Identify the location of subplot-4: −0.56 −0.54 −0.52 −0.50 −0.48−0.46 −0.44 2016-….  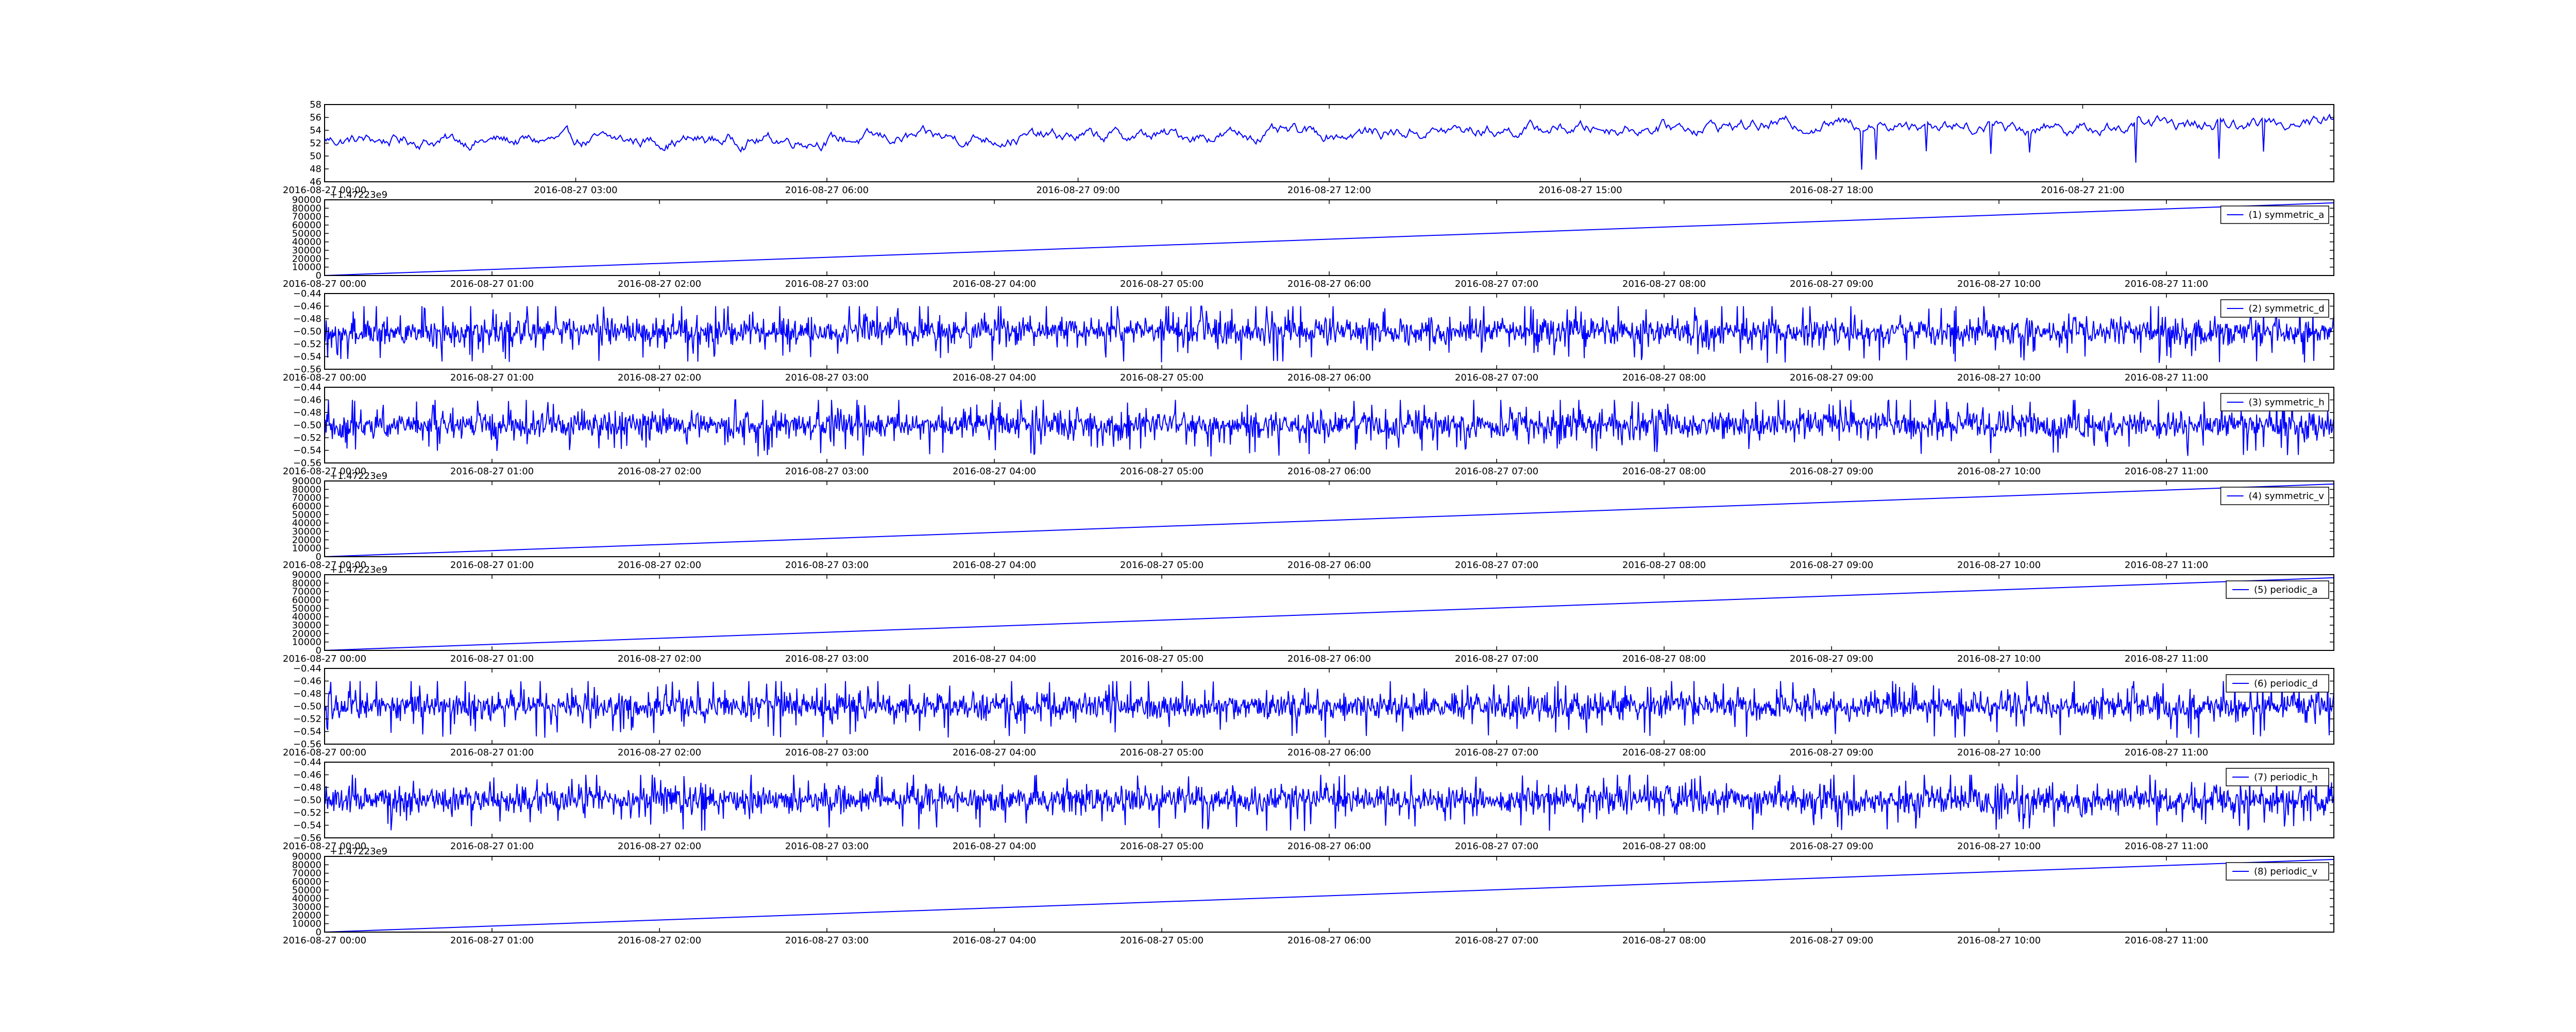
(1308, 429).